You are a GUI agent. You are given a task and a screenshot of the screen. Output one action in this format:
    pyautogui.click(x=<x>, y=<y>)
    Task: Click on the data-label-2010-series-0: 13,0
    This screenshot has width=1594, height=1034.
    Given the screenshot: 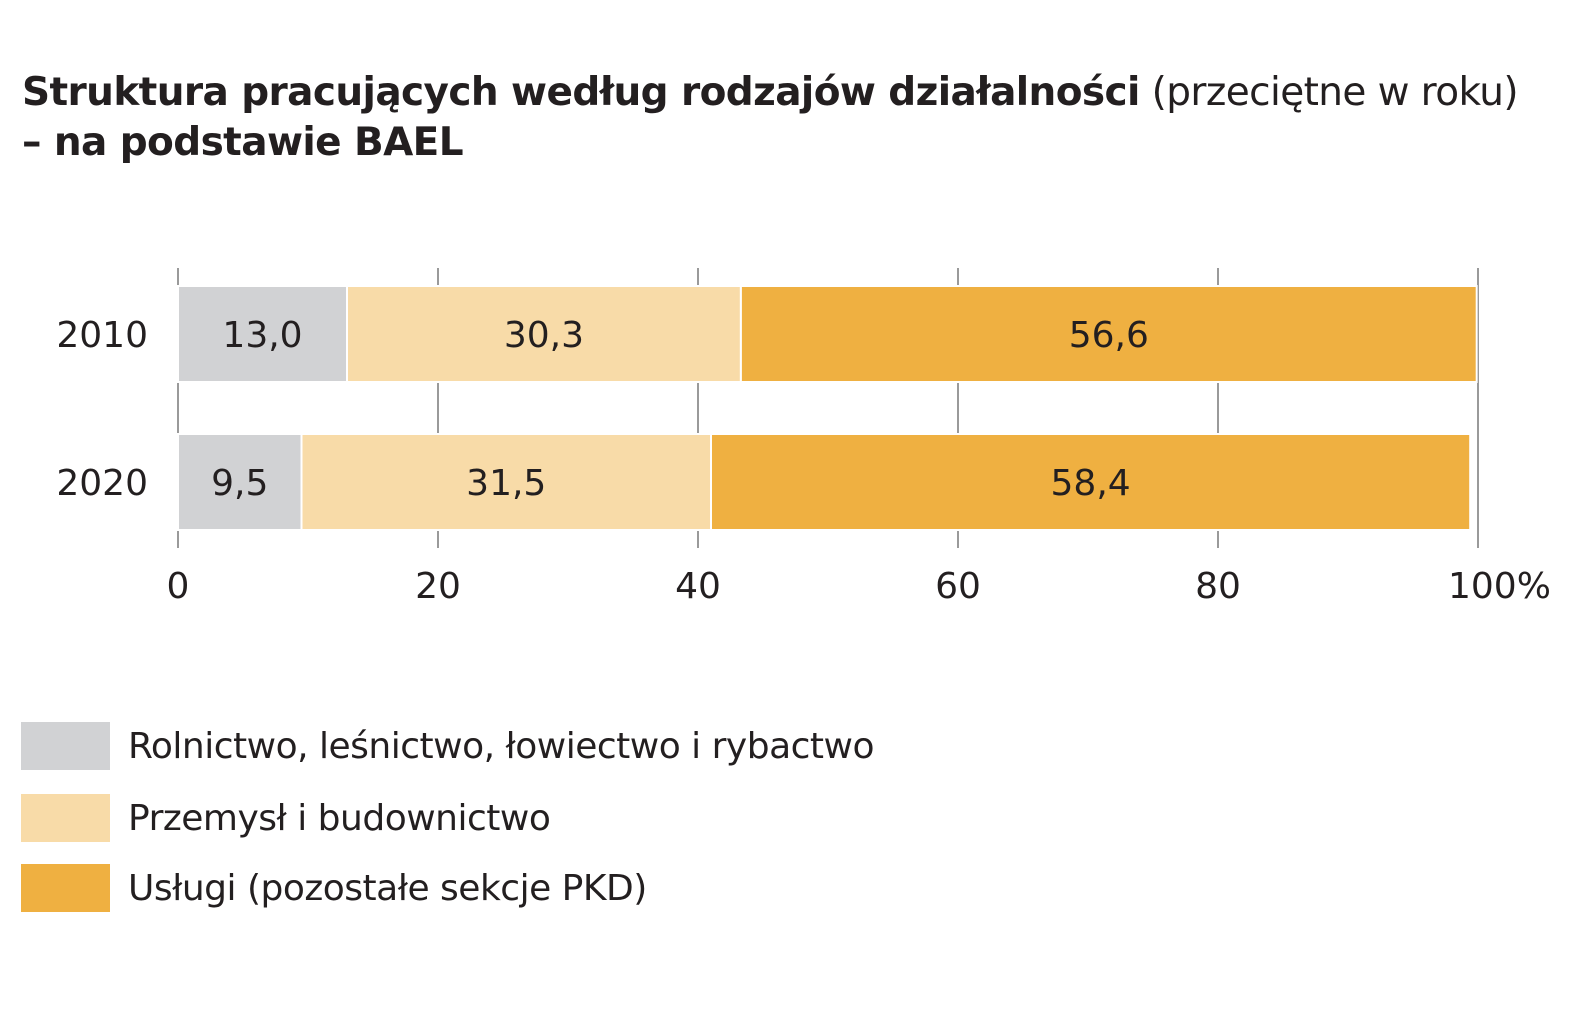 What is the action you would take?
    pyautogui.click(x=262, y=335)
    